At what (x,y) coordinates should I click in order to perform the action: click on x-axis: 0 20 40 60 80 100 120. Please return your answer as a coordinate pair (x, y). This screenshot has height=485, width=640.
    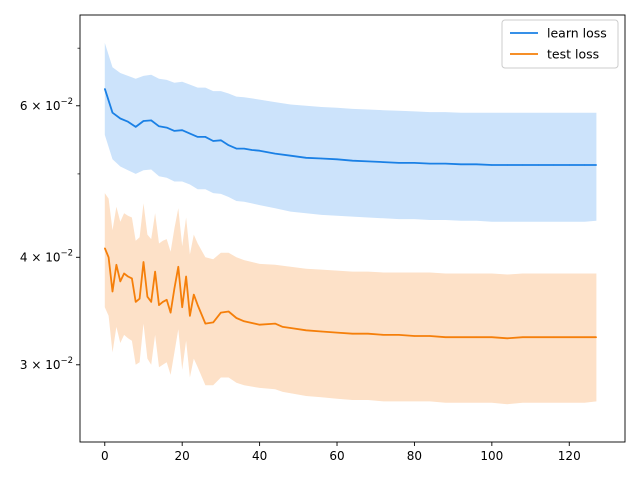
    Looking at the image, I should click on (341, 452).